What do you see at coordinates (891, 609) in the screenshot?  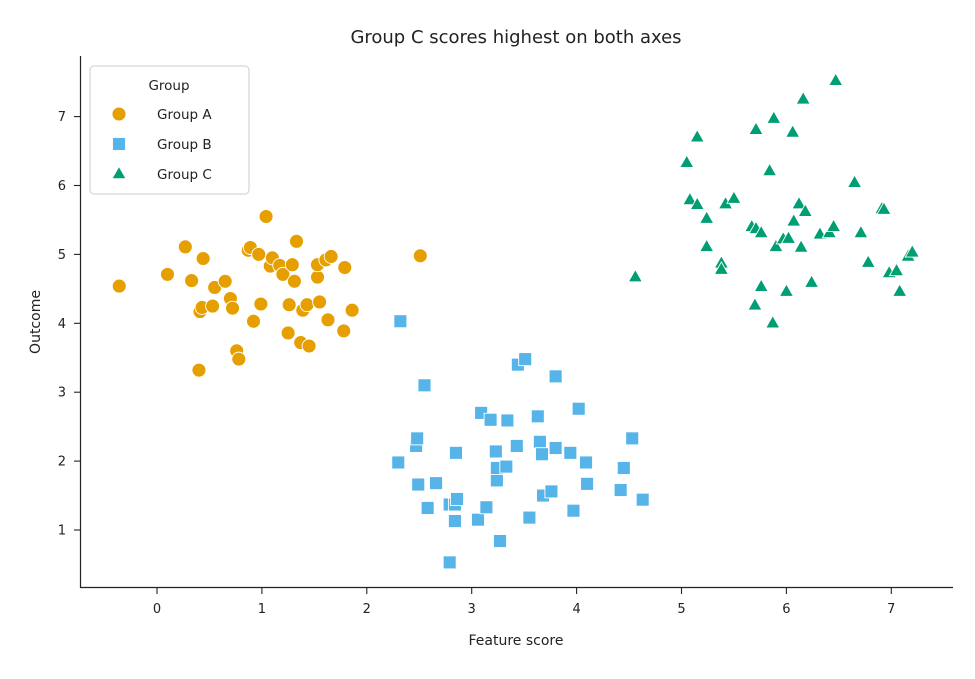 I see `x-tick-label: 7` at bounding box center [891, 609].